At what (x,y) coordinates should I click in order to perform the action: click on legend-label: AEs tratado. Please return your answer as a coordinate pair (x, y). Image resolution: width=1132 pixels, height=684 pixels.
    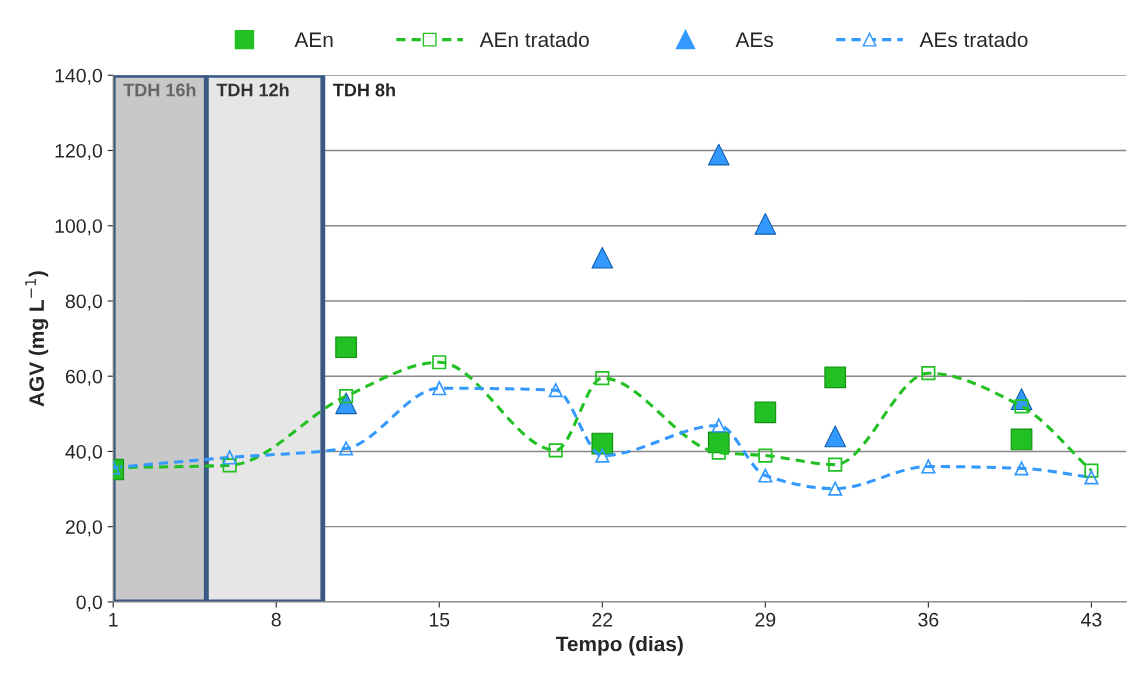
    Looking at the image, I should click on (973, 39).